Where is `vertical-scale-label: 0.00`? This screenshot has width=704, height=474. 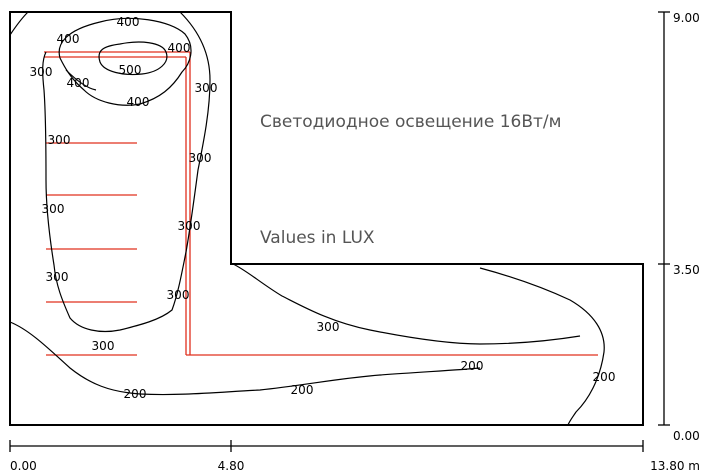
vertical-scale-label: 0.00 is located at coordinates (686, 436).